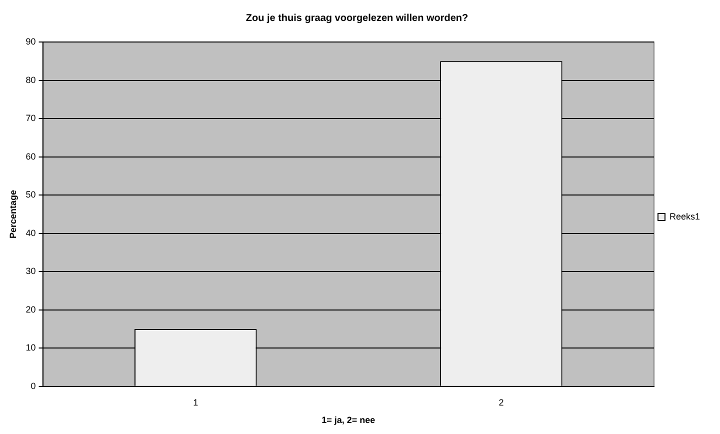 Image resolution: width=720 pixels, height=434 pixels. What do you see at coordinates (33, 385) in the screenshot?
I see `y-tick-label: 0` at bounding box center [33, 385].